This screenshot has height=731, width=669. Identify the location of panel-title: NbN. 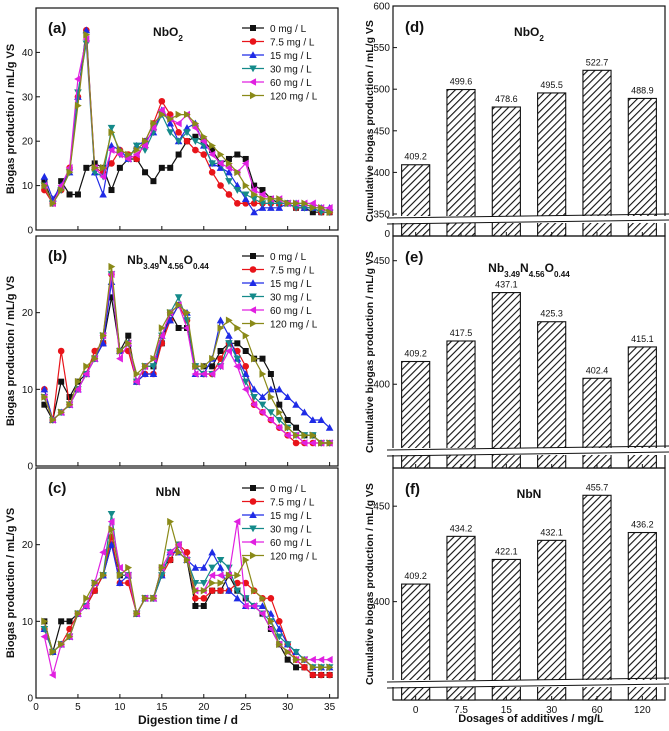
(529, 494).